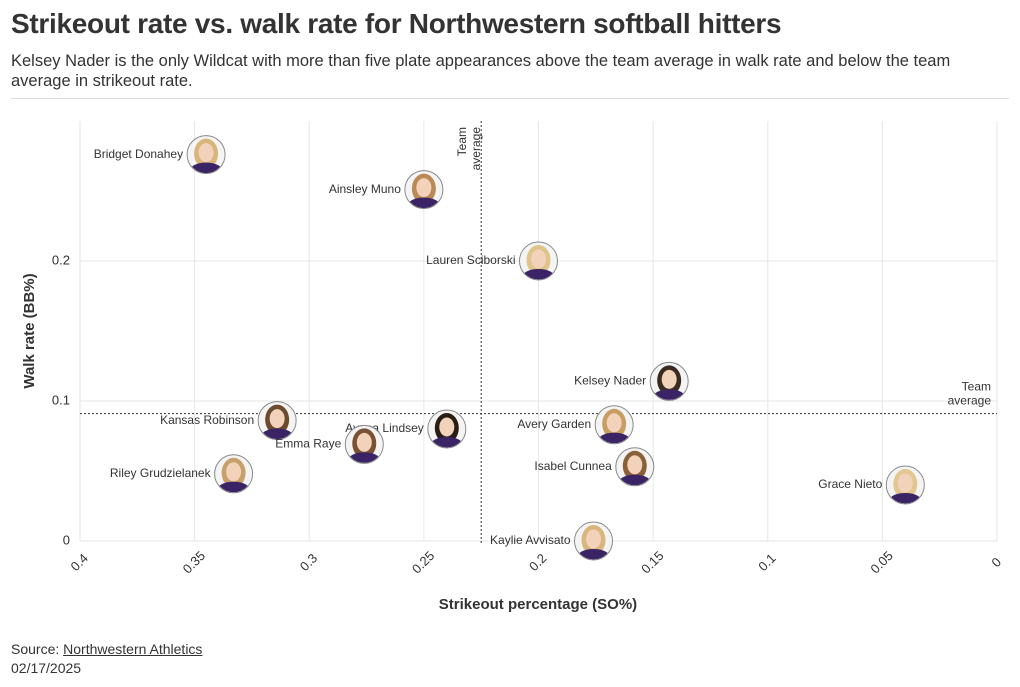 The height and width of the screenshot is (687, 1020). What do you see at coordinates (46, 668) in the screenshot?
I see `date: 02/17/2025` at bounding box center [46, 668].